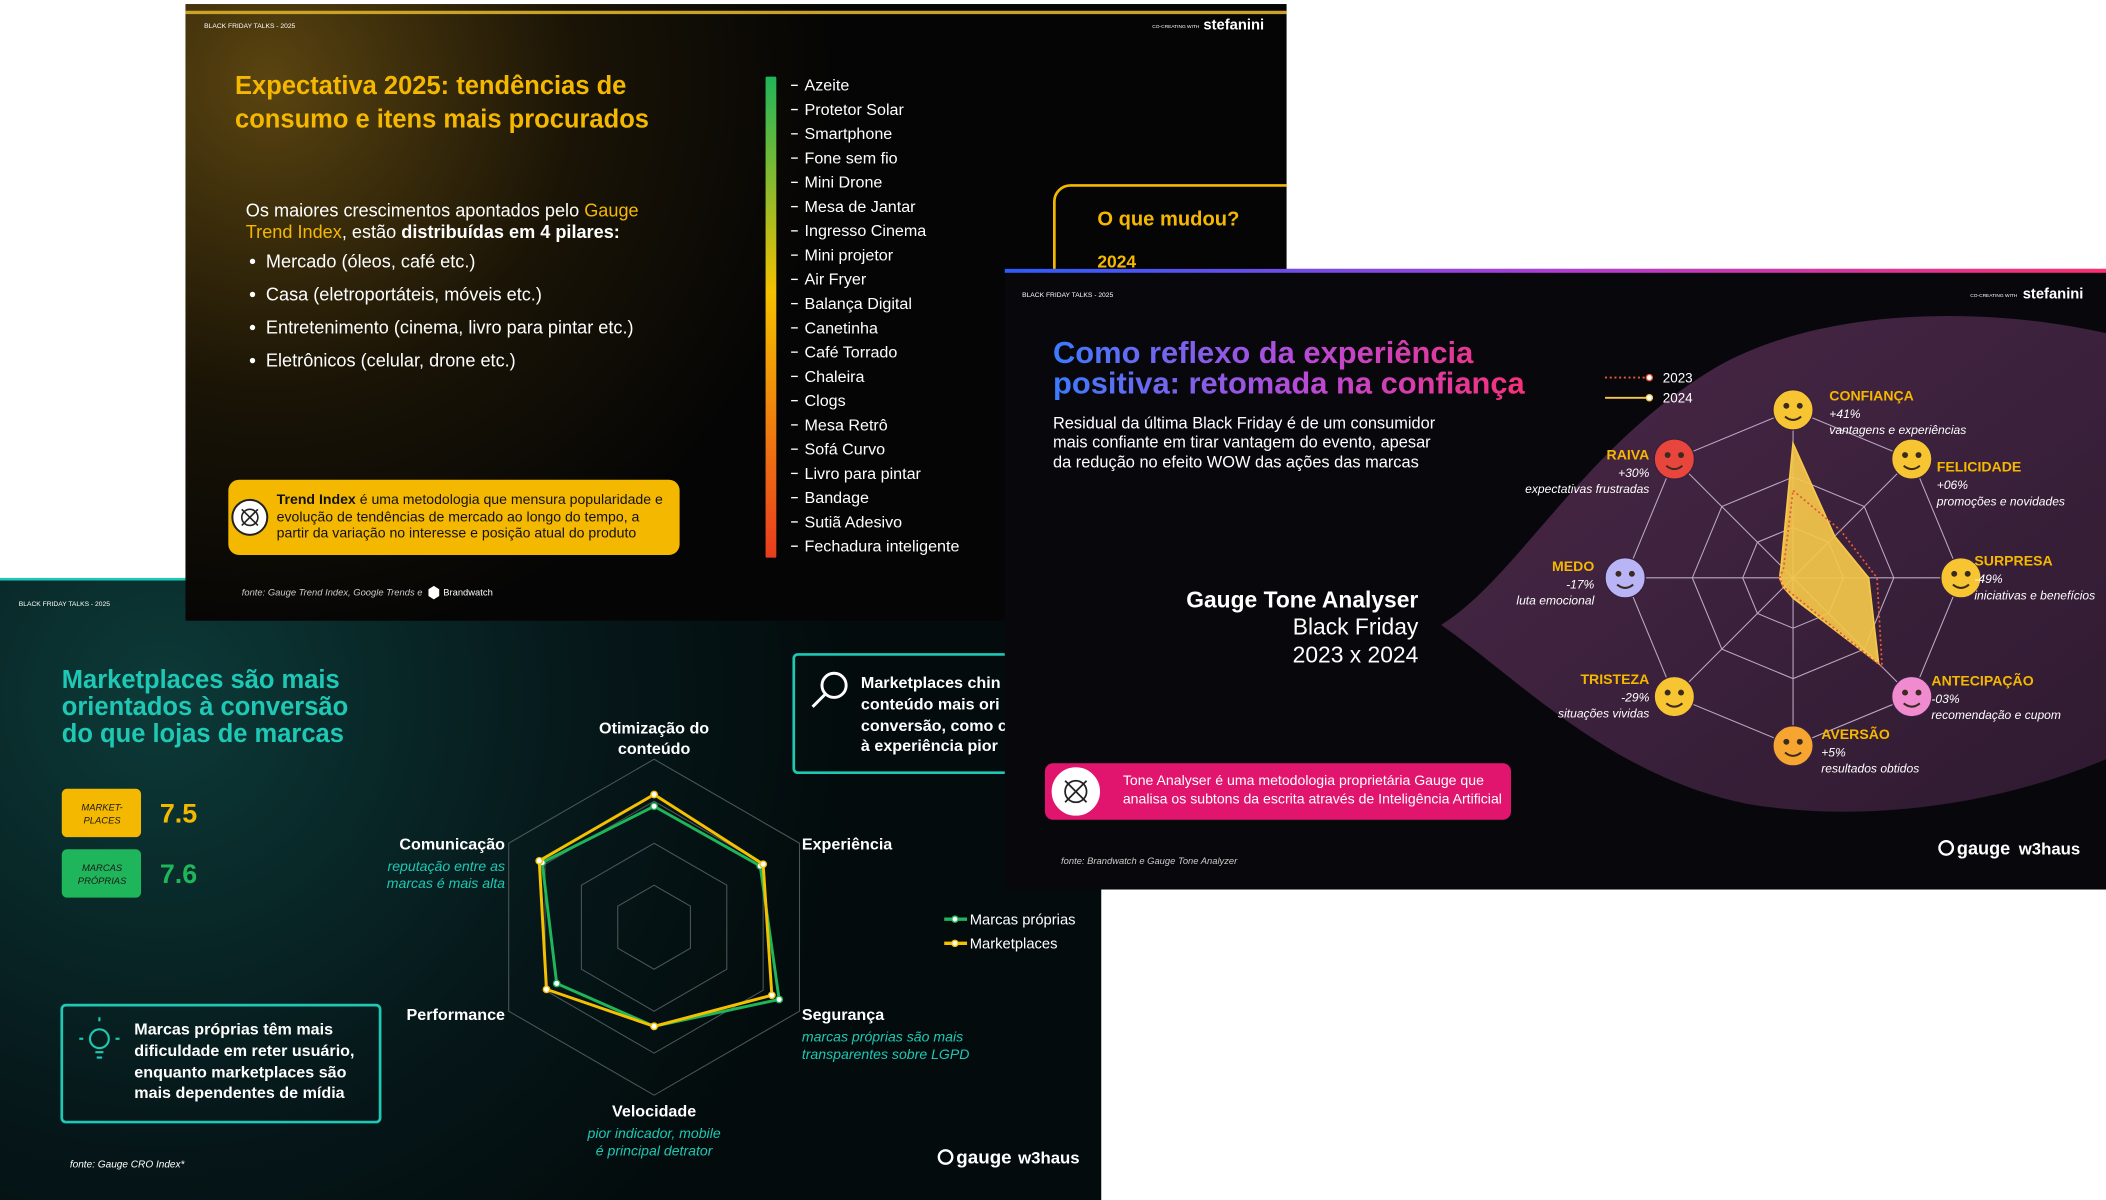 The image size is (2106, 1200). I want to click on takeaway-text: enquanto marketplaces são, so click(240, 1073).